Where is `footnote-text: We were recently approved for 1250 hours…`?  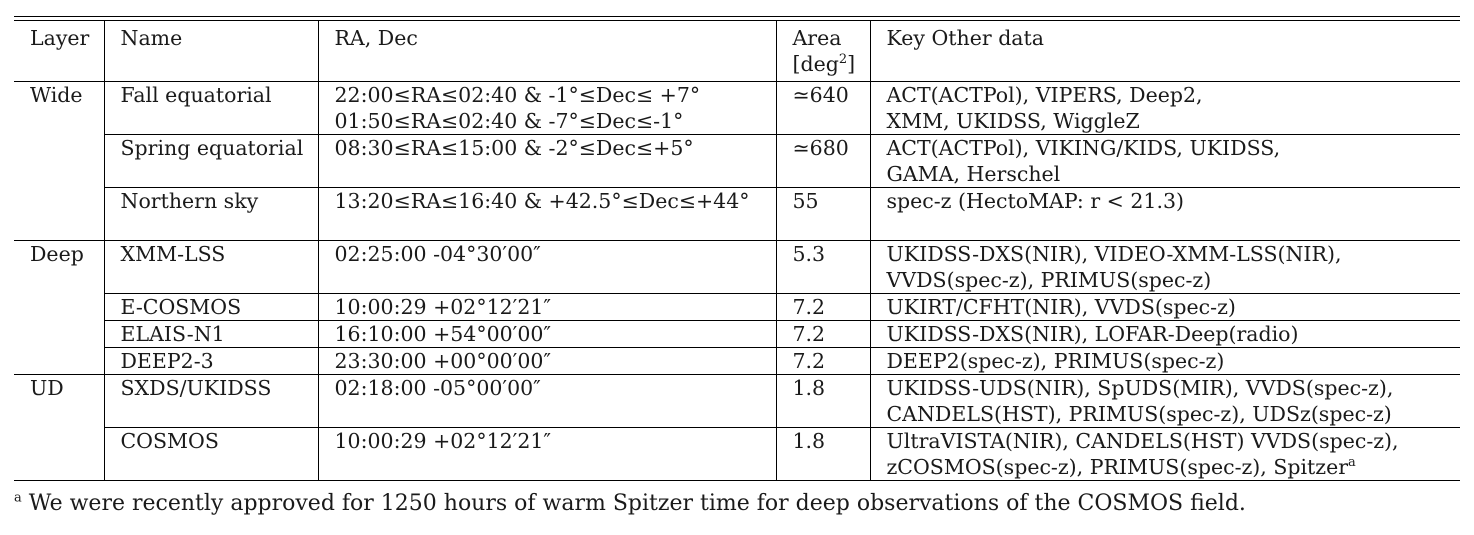 footnote-text: We were recently approved for 1250 hours… is located at coordinates (637, 503).